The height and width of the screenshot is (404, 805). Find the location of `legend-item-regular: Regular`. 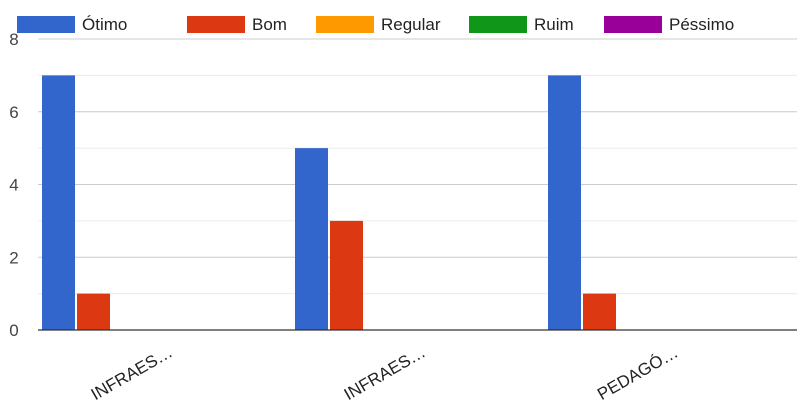

legend-item-regular: Regular is located at coordinates (378, 24).